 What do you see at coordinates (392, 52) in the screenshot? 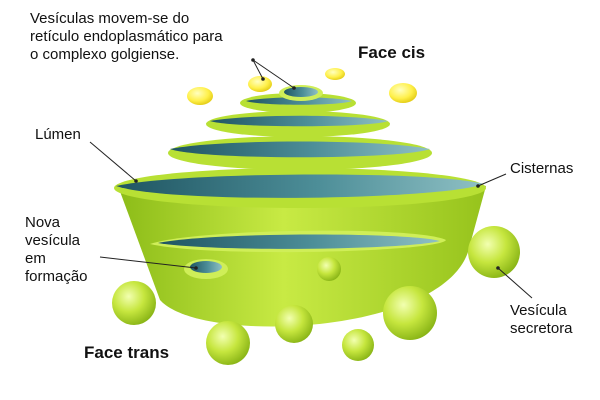
I see `label-cis-face: Face cis` at bounding box center [392, 52].